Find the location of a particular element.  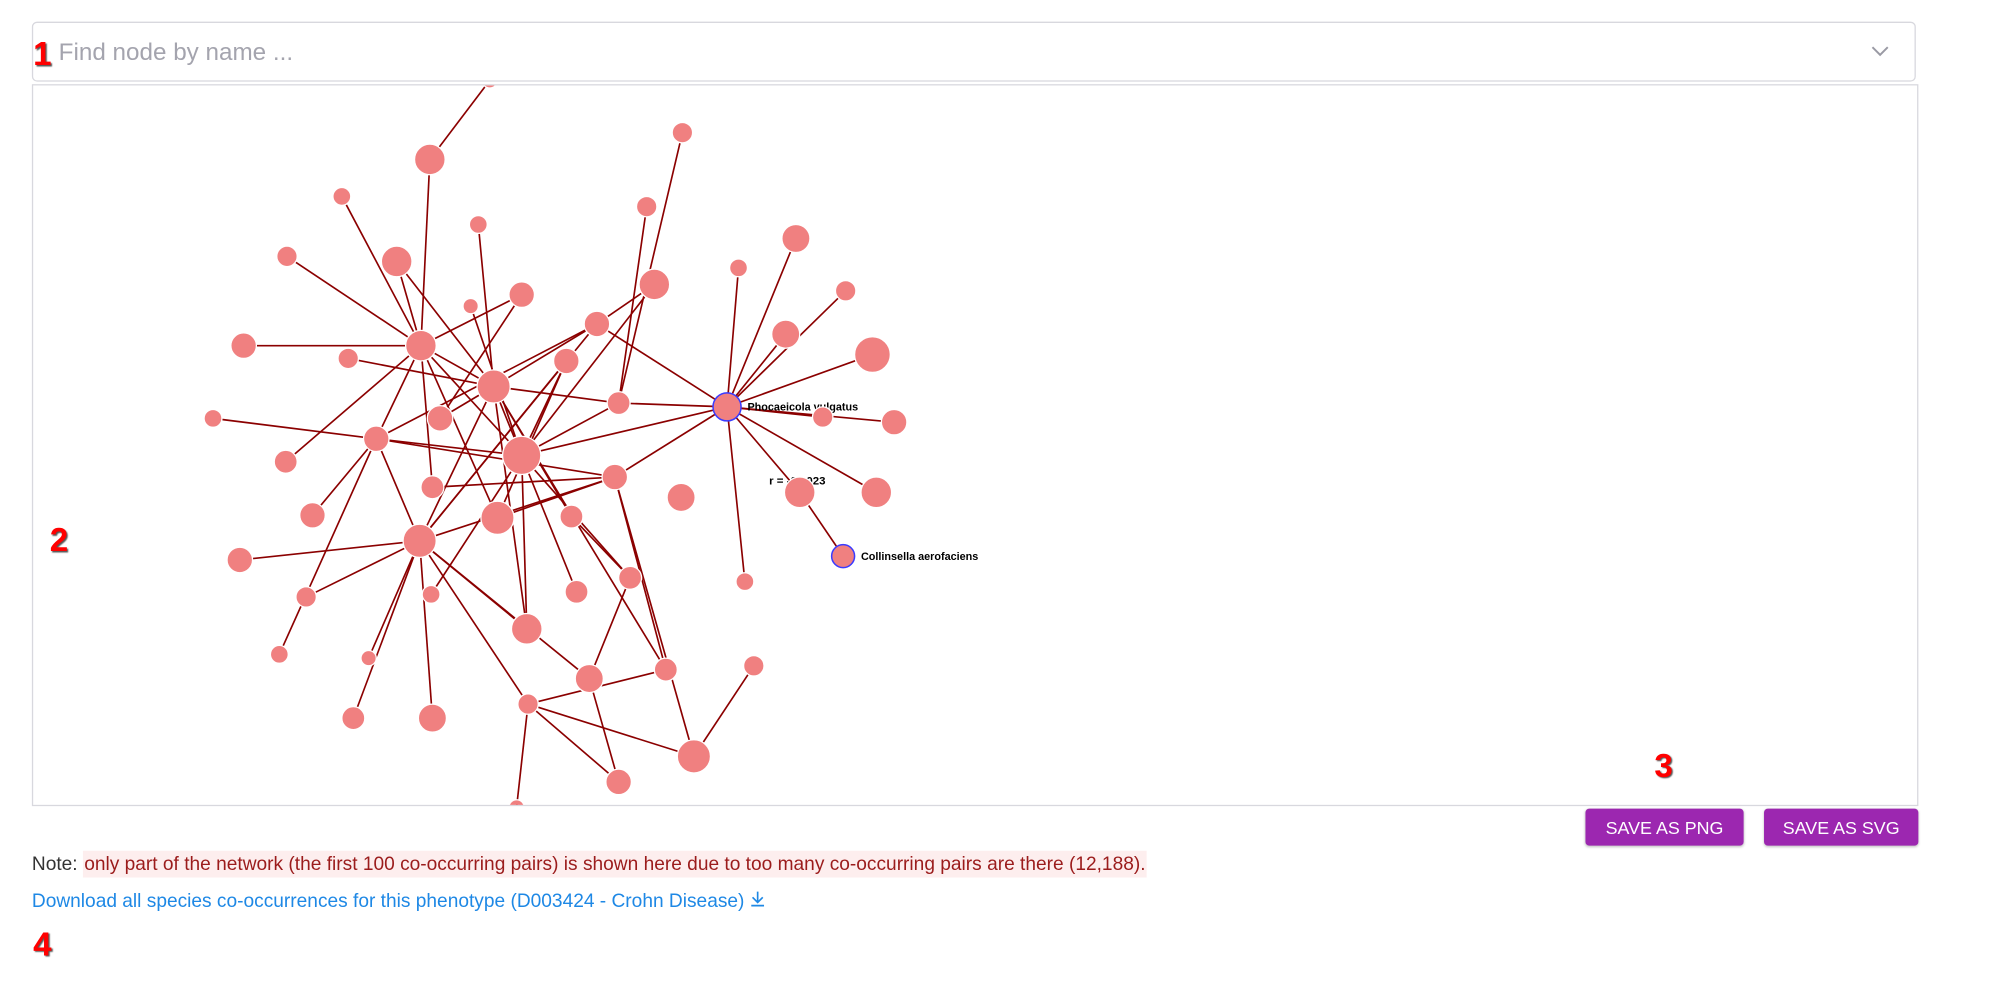

node-search is located at coordinates (973, 52).